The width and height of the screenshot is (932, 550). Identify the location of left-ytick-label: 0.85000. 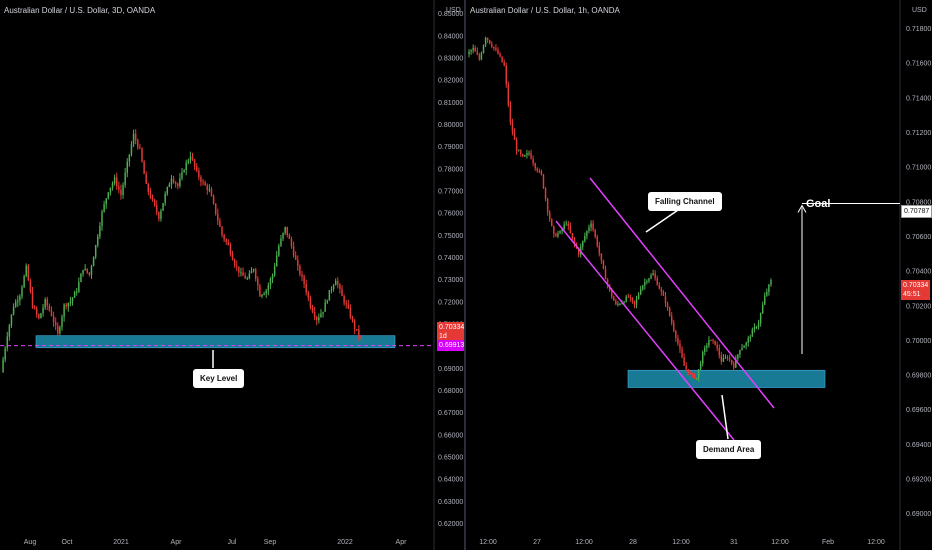
(450, 14).